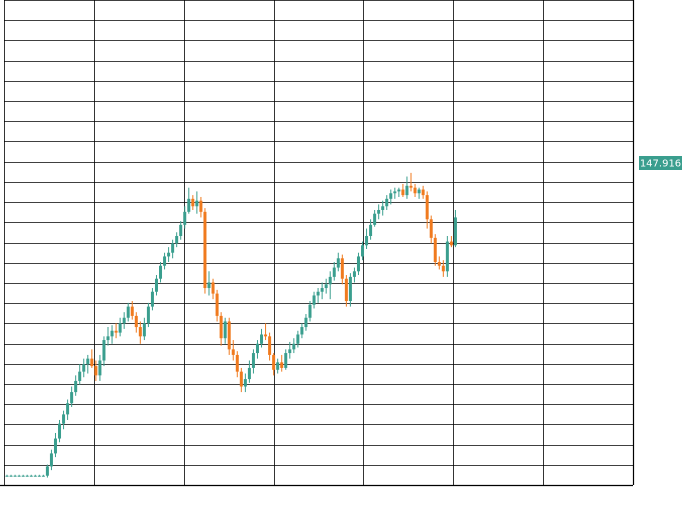 Image resolution: width=690 pixels, height=510 pixels. I want to click on last-price-label: 147.916, so click(660, 164).